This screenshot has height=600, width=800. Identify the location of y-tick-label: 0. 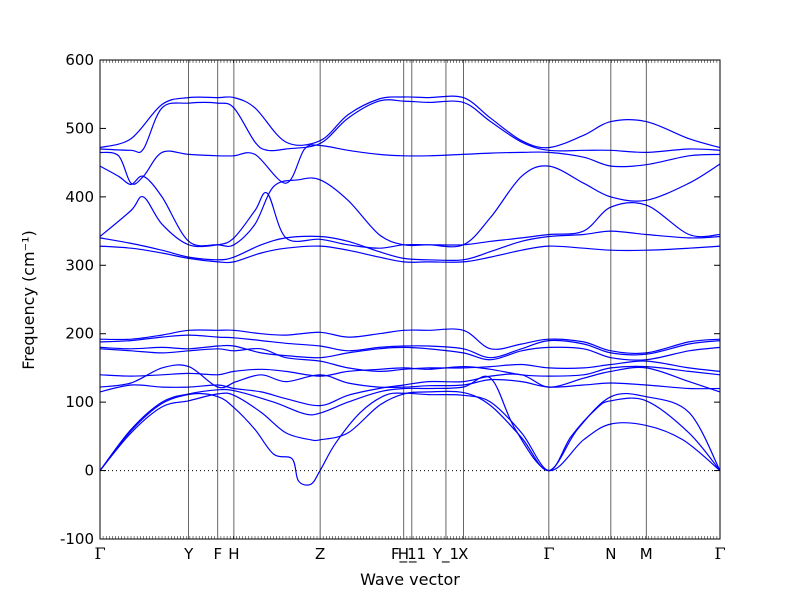
(89, 471).